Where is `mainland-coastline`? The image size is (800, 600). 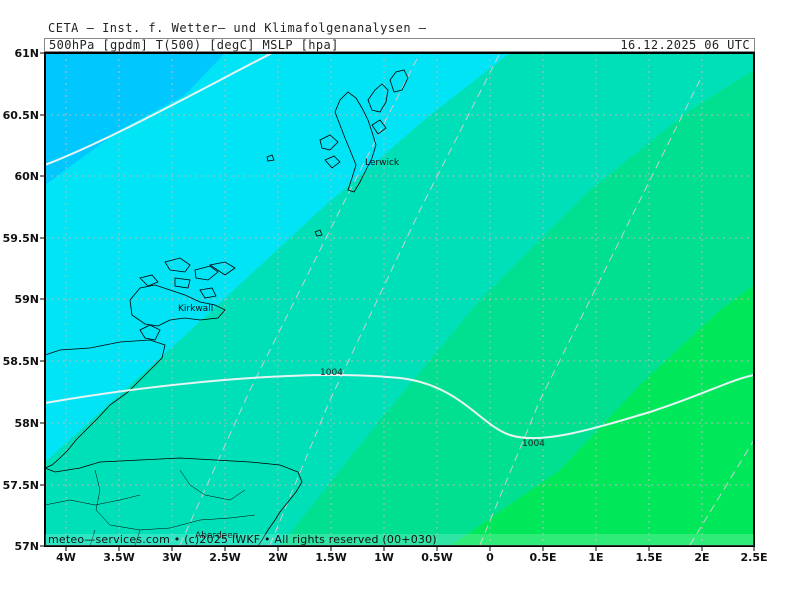 mainland-coastline is located at coordinates (105, 404).